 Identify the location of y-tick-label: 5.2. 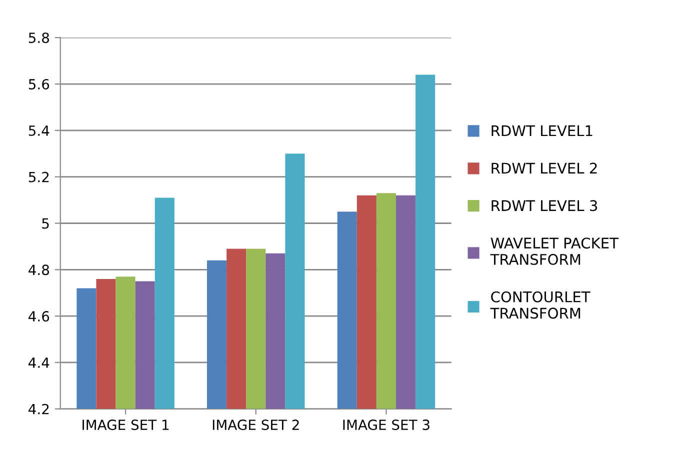
(38, 177).